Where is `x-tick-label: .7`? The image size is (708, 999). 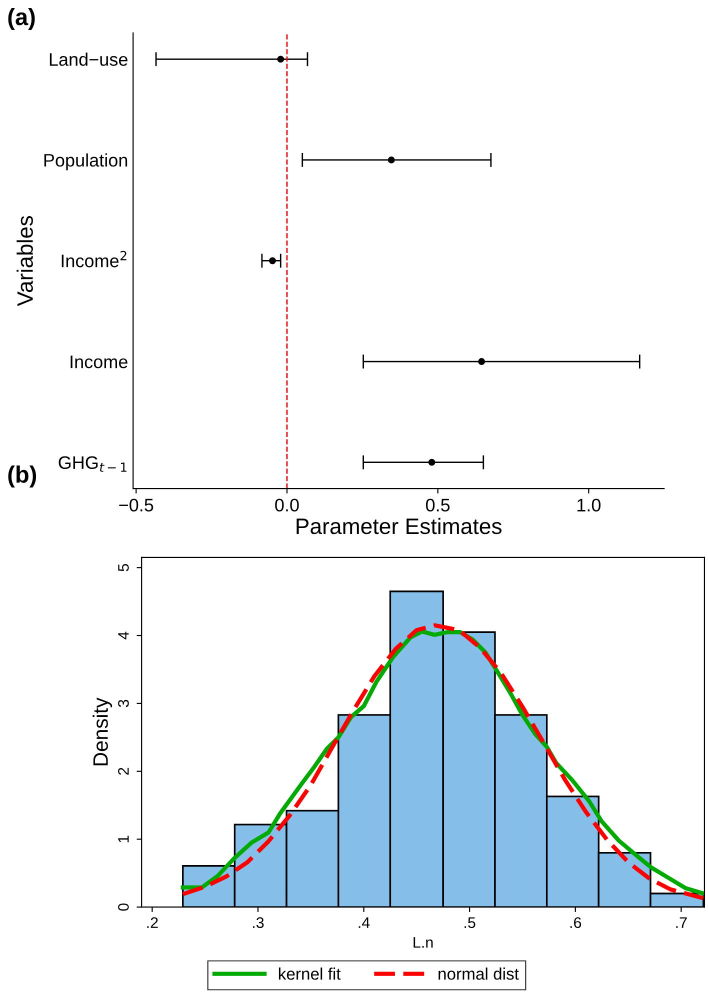 x-tick-label: .7 is located at coordinates (681, 922).